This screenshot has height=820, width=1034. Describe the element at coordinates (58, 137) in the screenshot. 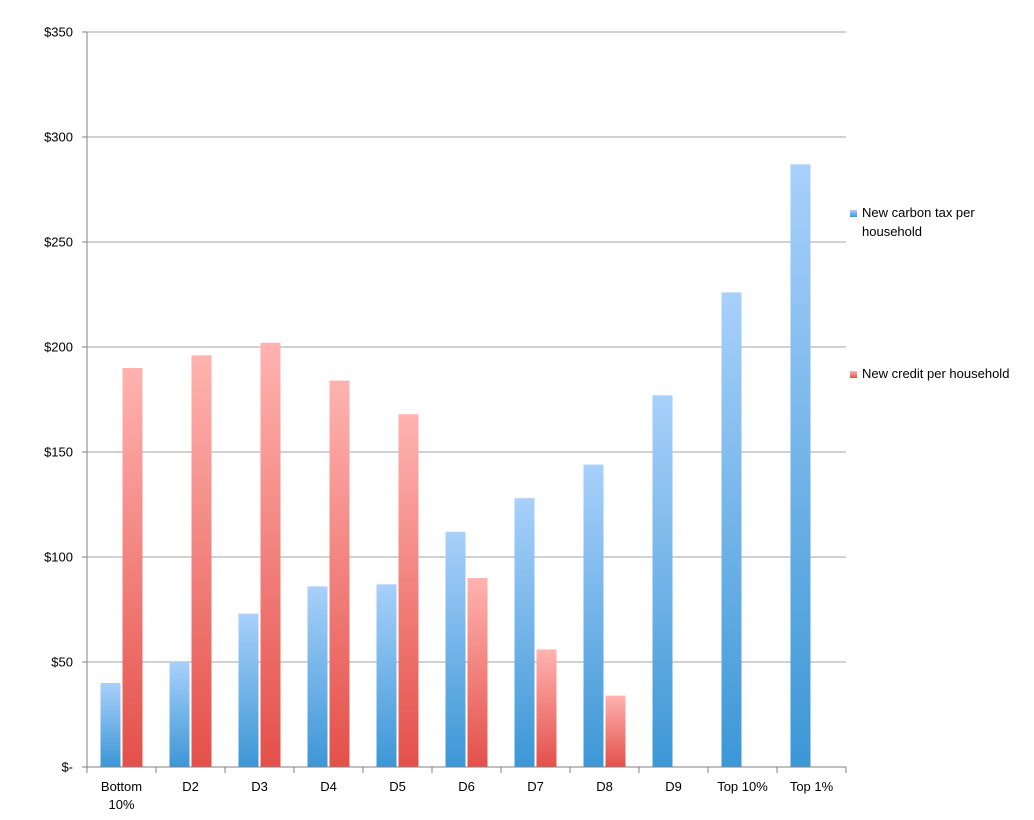

I see `y-tick-label: $300` at that location.